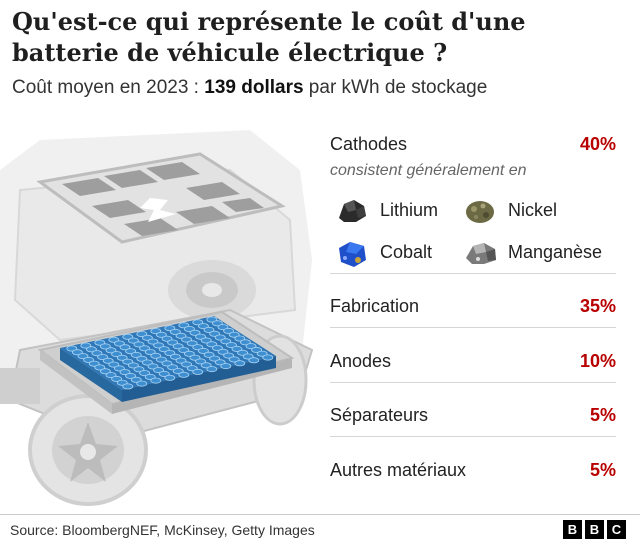 Image resolution: width=640 pixels, height=547 pixels. What do you see at coordinates (320, 514) in the screenshot?
I see `footer-divider` at bounding box center [320, 514].